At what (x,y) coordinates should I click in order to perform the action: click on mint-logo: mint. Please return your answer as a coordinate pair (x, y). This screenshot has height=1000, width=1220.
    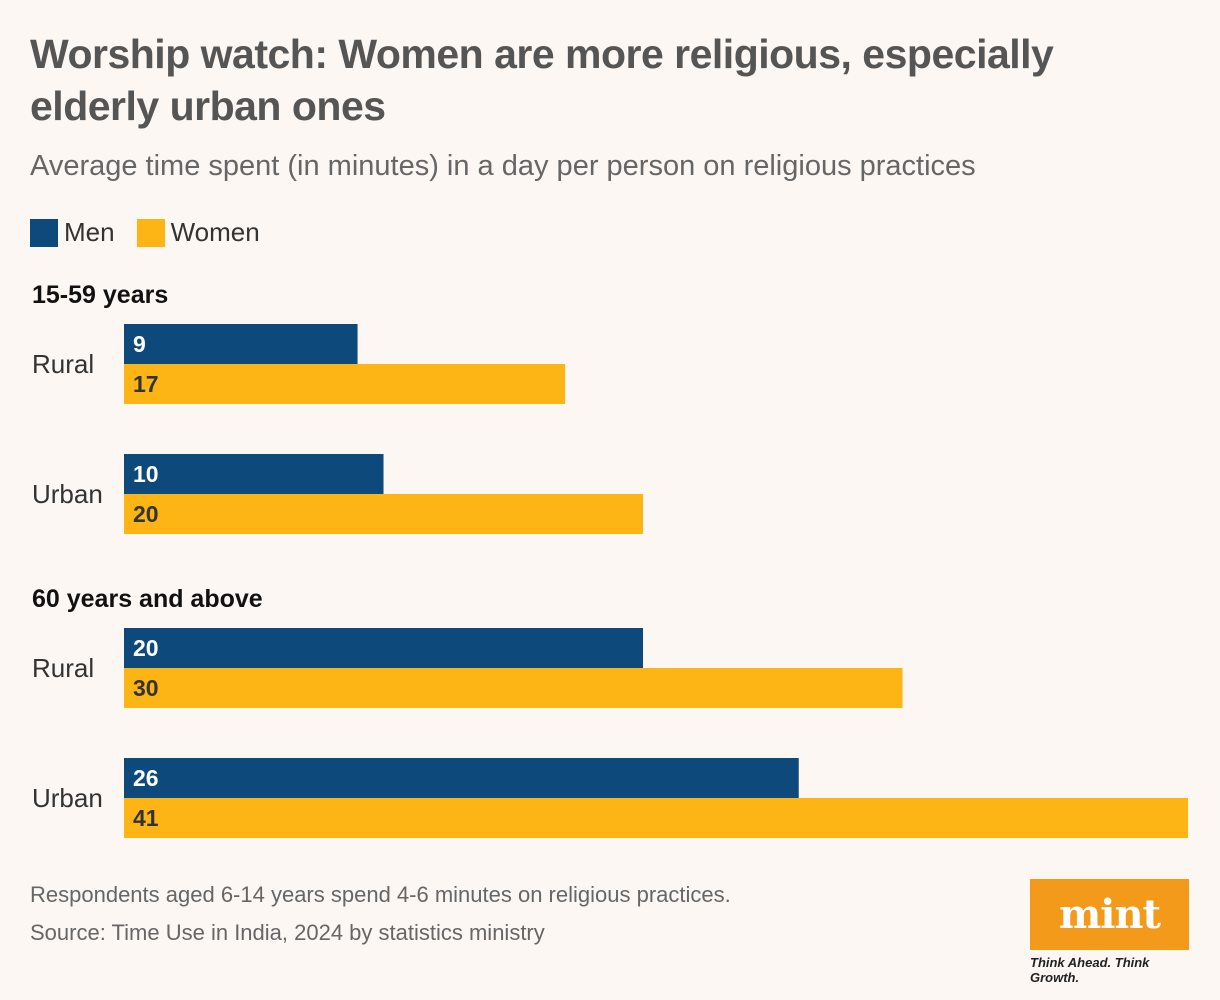
    Looking at the image, I should click on (1109, 914).